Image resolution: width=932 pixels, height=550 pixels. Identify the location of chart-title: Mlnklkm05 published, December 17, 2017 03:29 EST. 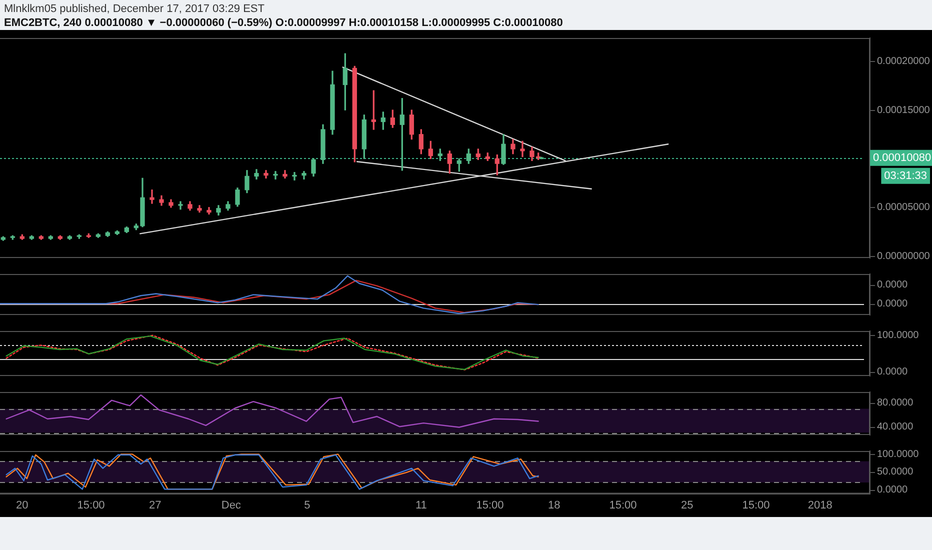
(135, 9).